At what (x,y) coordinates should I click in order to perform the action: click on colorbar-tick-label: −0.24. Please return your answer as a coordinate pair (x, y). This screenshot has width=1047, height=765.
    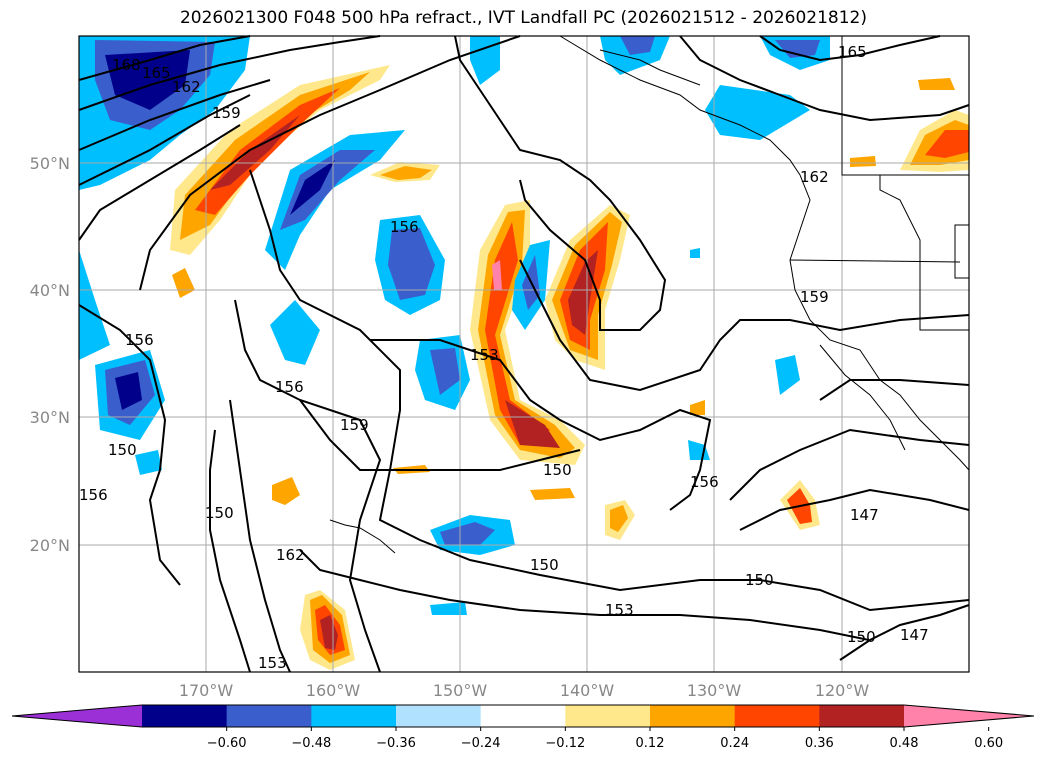
    Looking at the image, I should click on (481, 743).